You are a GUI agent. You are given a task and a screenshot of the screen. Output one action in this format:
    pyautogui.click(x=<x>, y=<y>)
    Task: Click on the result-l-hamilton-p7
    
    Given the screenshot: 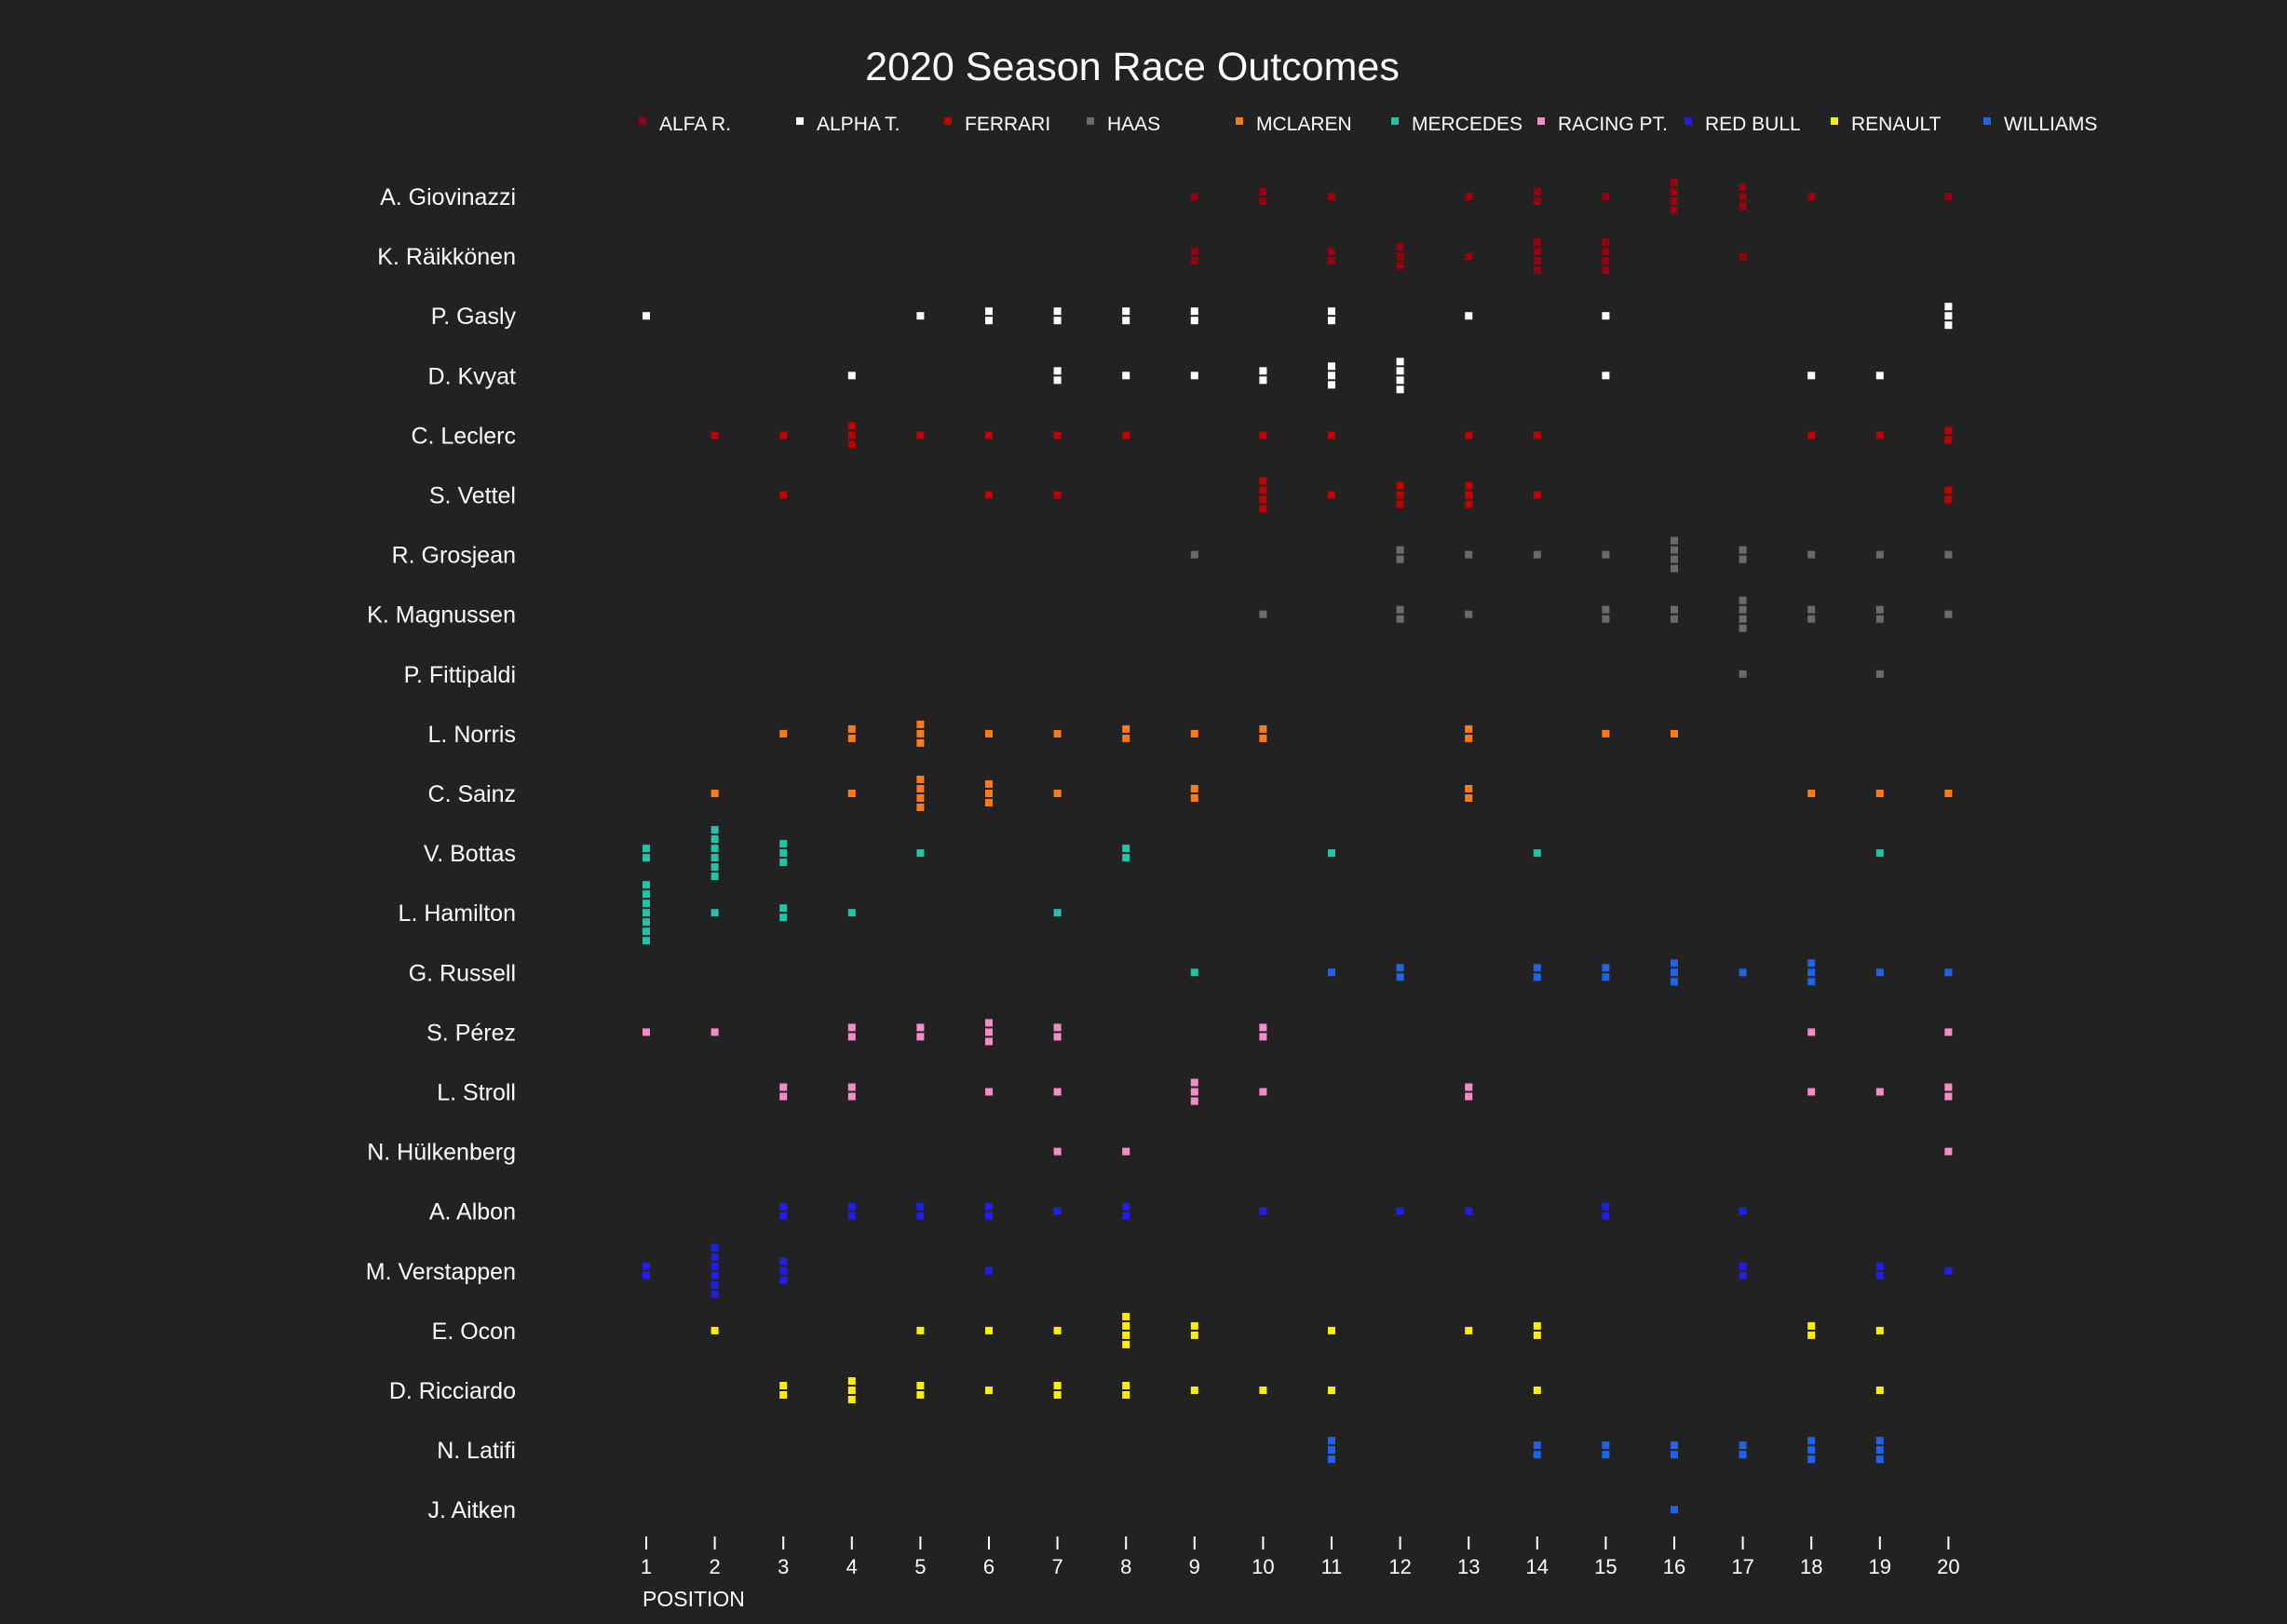 What is the action you would take?
    pyautogui.click(x=1057, y=913)
    